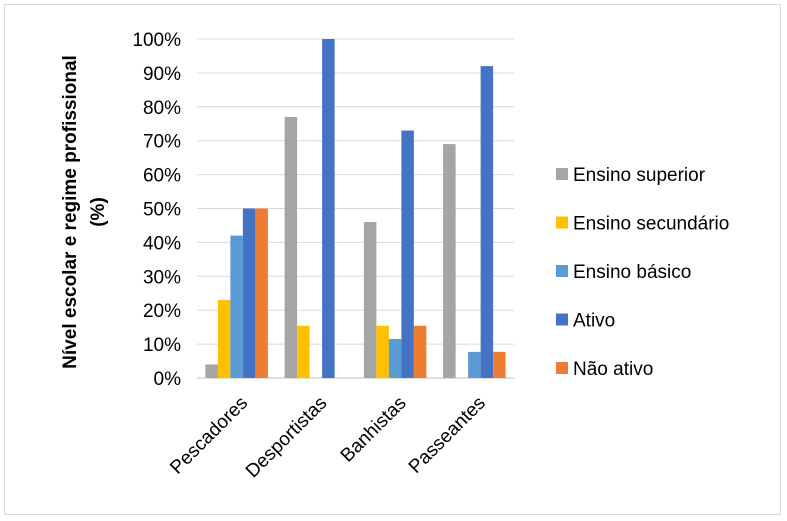 The width and height of the screenshot is (787, 521). Describe the element at coordinates (162, 277) in the screenshot. I see `y-tick-label: 30%` at that location.